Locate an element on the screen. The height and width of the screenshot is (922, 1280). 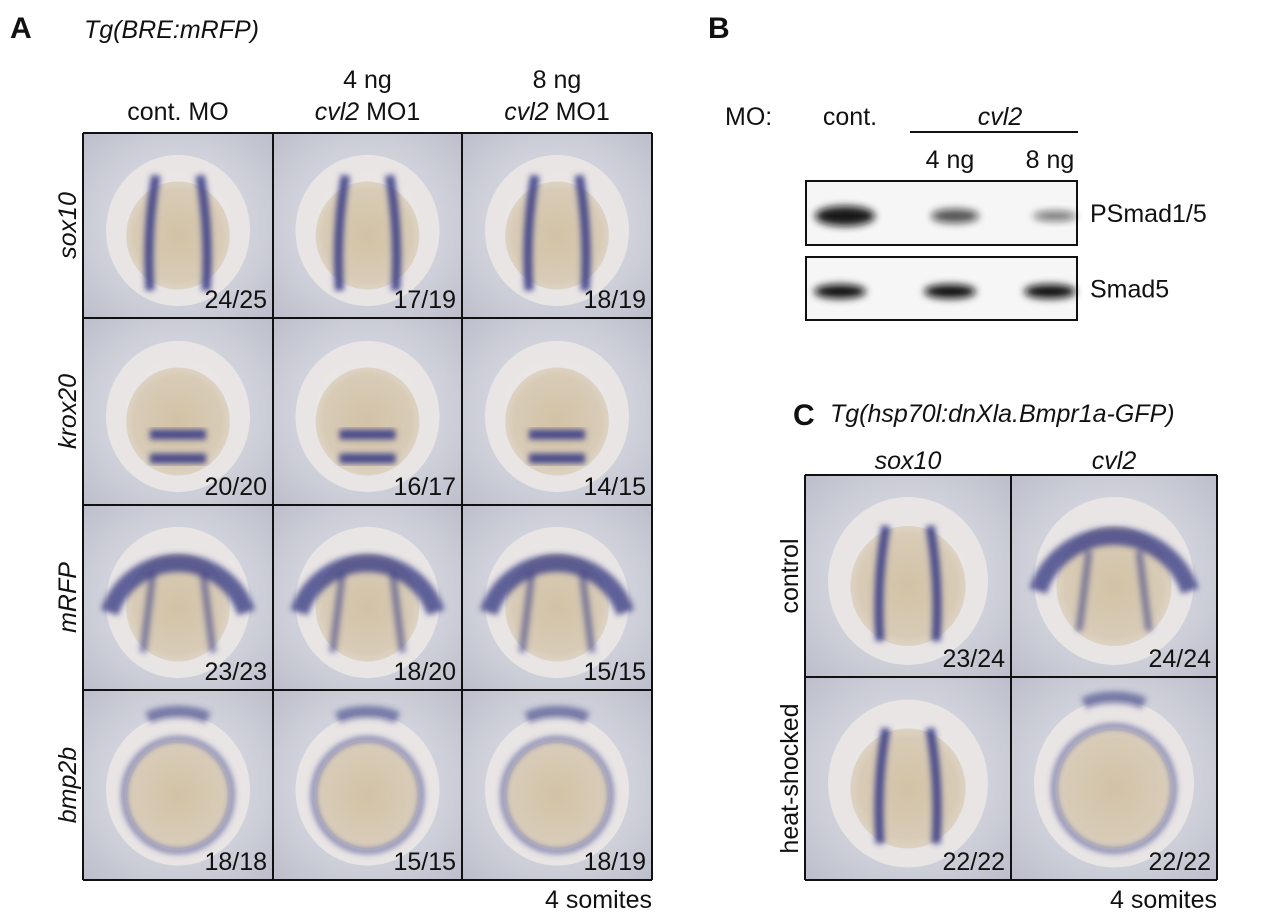
count: 18/19 is located at coordinates (614, 862).